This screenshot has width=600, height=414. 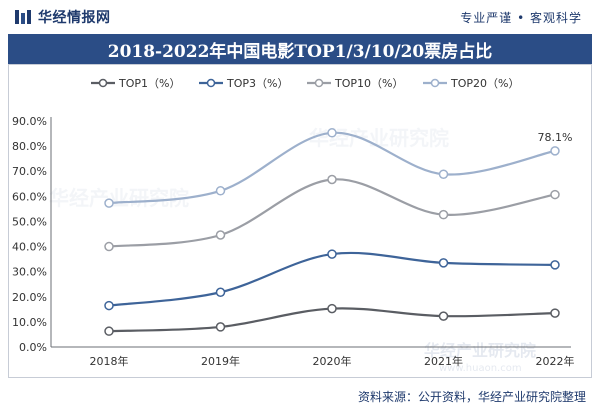 I want to click on brand: 华经情报网, so click(x=62, y=17).